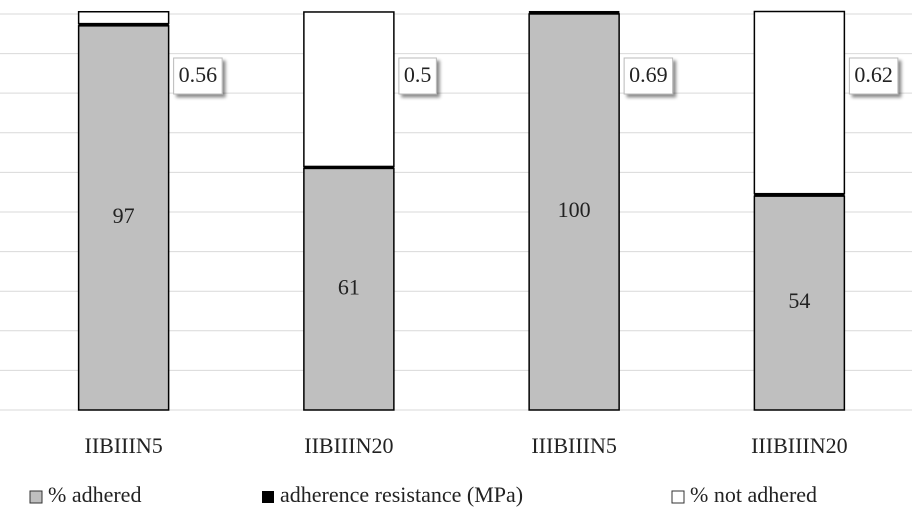 Image resolution: width=912 pixels, height=523 pixels. What do you see at coordinates (401, 494) in the screenshot?
I see `legend-label: adherence resistance (MPa)` at bounding box center [401, 494].